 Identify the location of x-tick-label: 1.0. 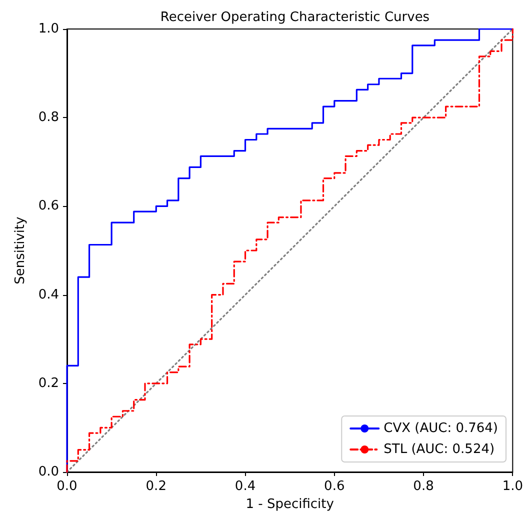
(513, 486).